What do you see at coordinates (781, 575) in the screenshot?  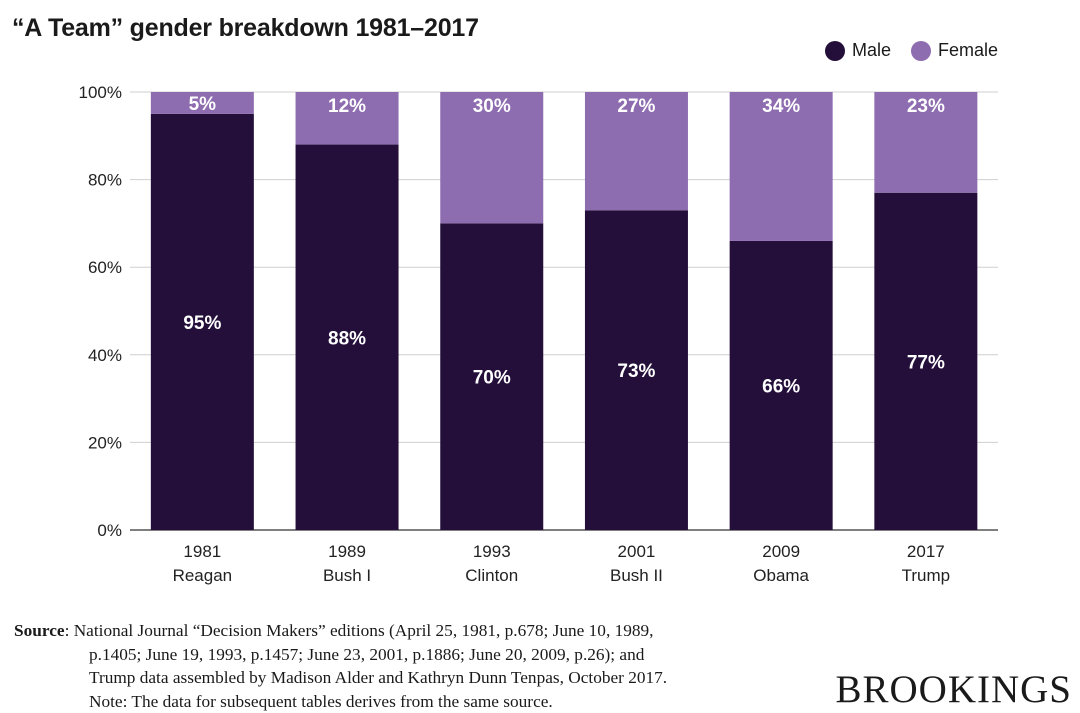 I see `x-tick-name: Obama` at bounding box center [781, 575].